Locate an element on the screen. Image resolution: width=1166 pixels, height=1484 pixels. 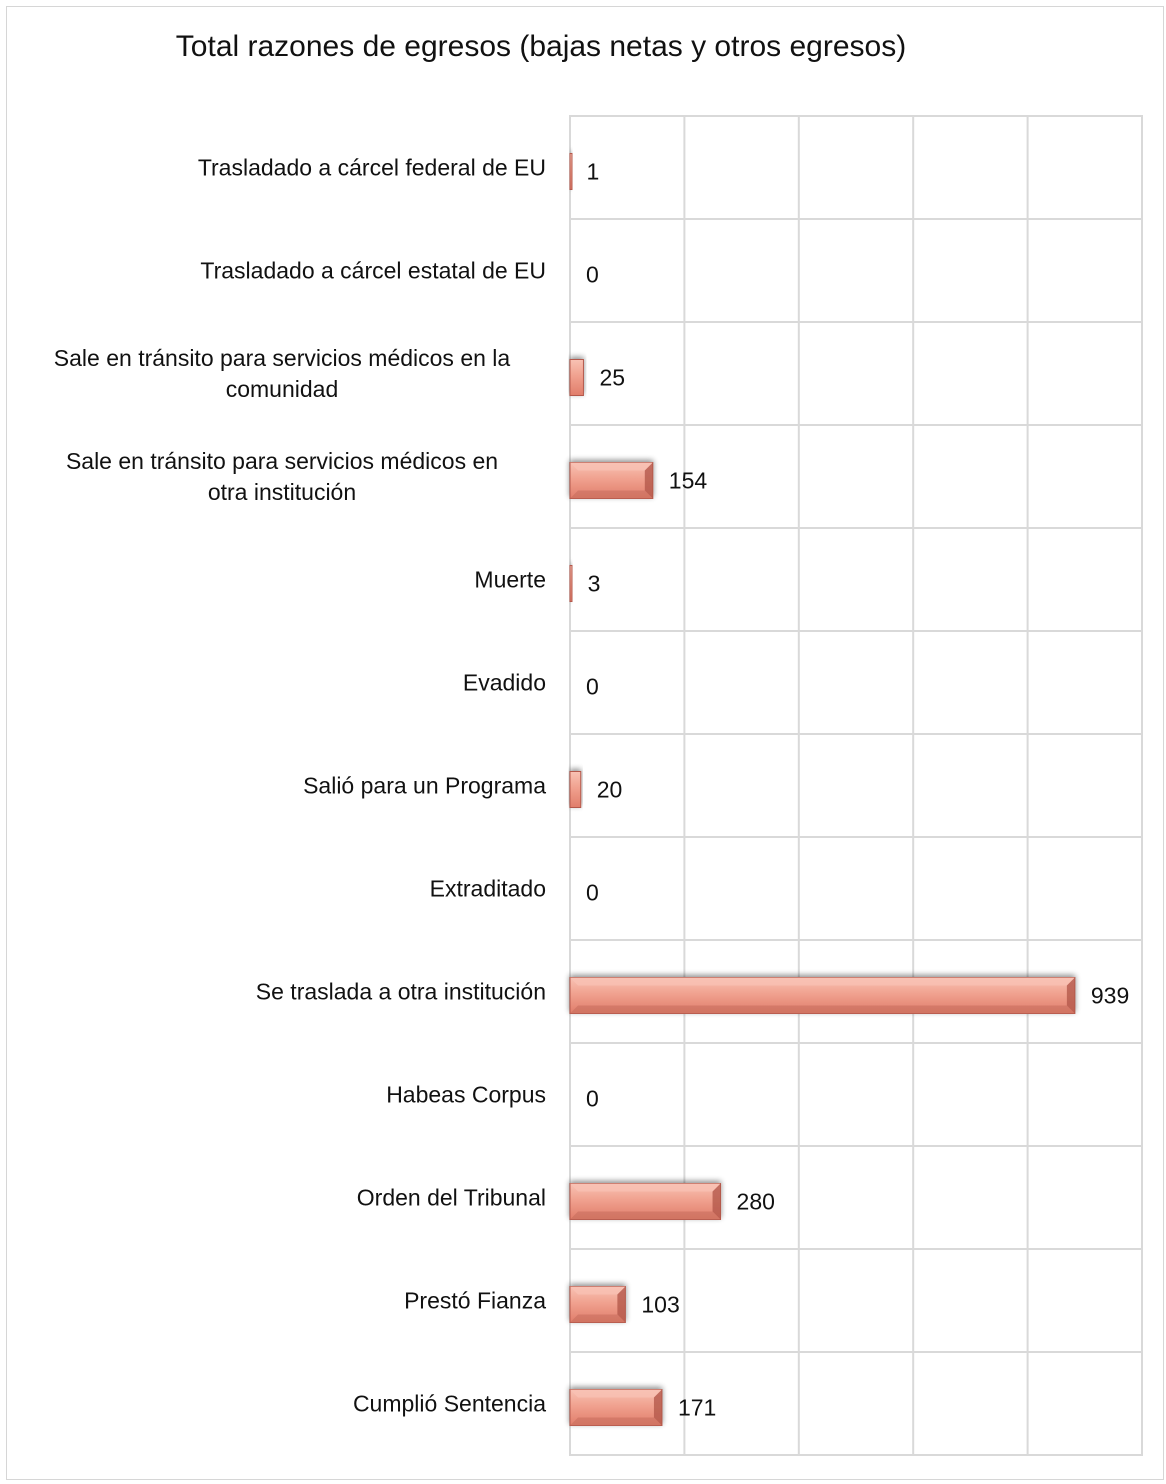
data-label: 1 is located at coordinates (593, 172).